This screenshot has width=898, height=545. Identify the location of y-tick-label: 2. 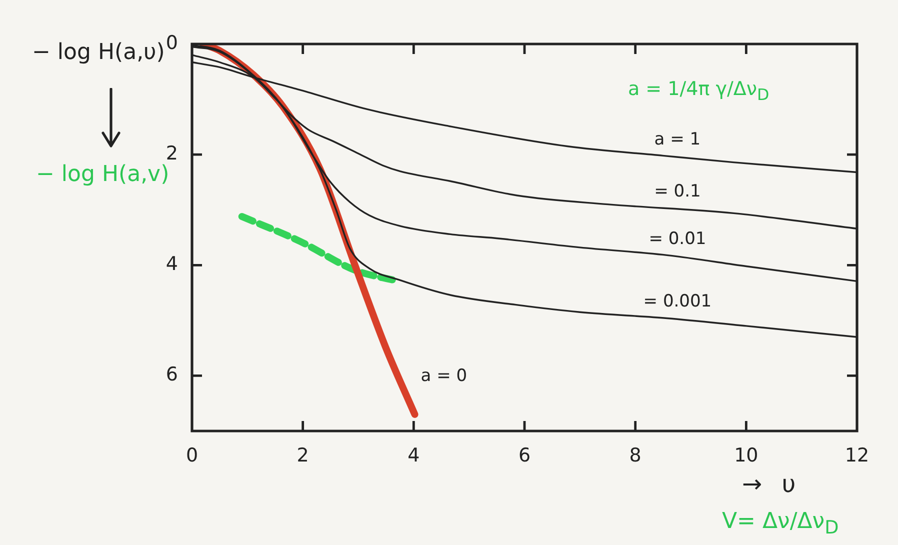
(172, 153).